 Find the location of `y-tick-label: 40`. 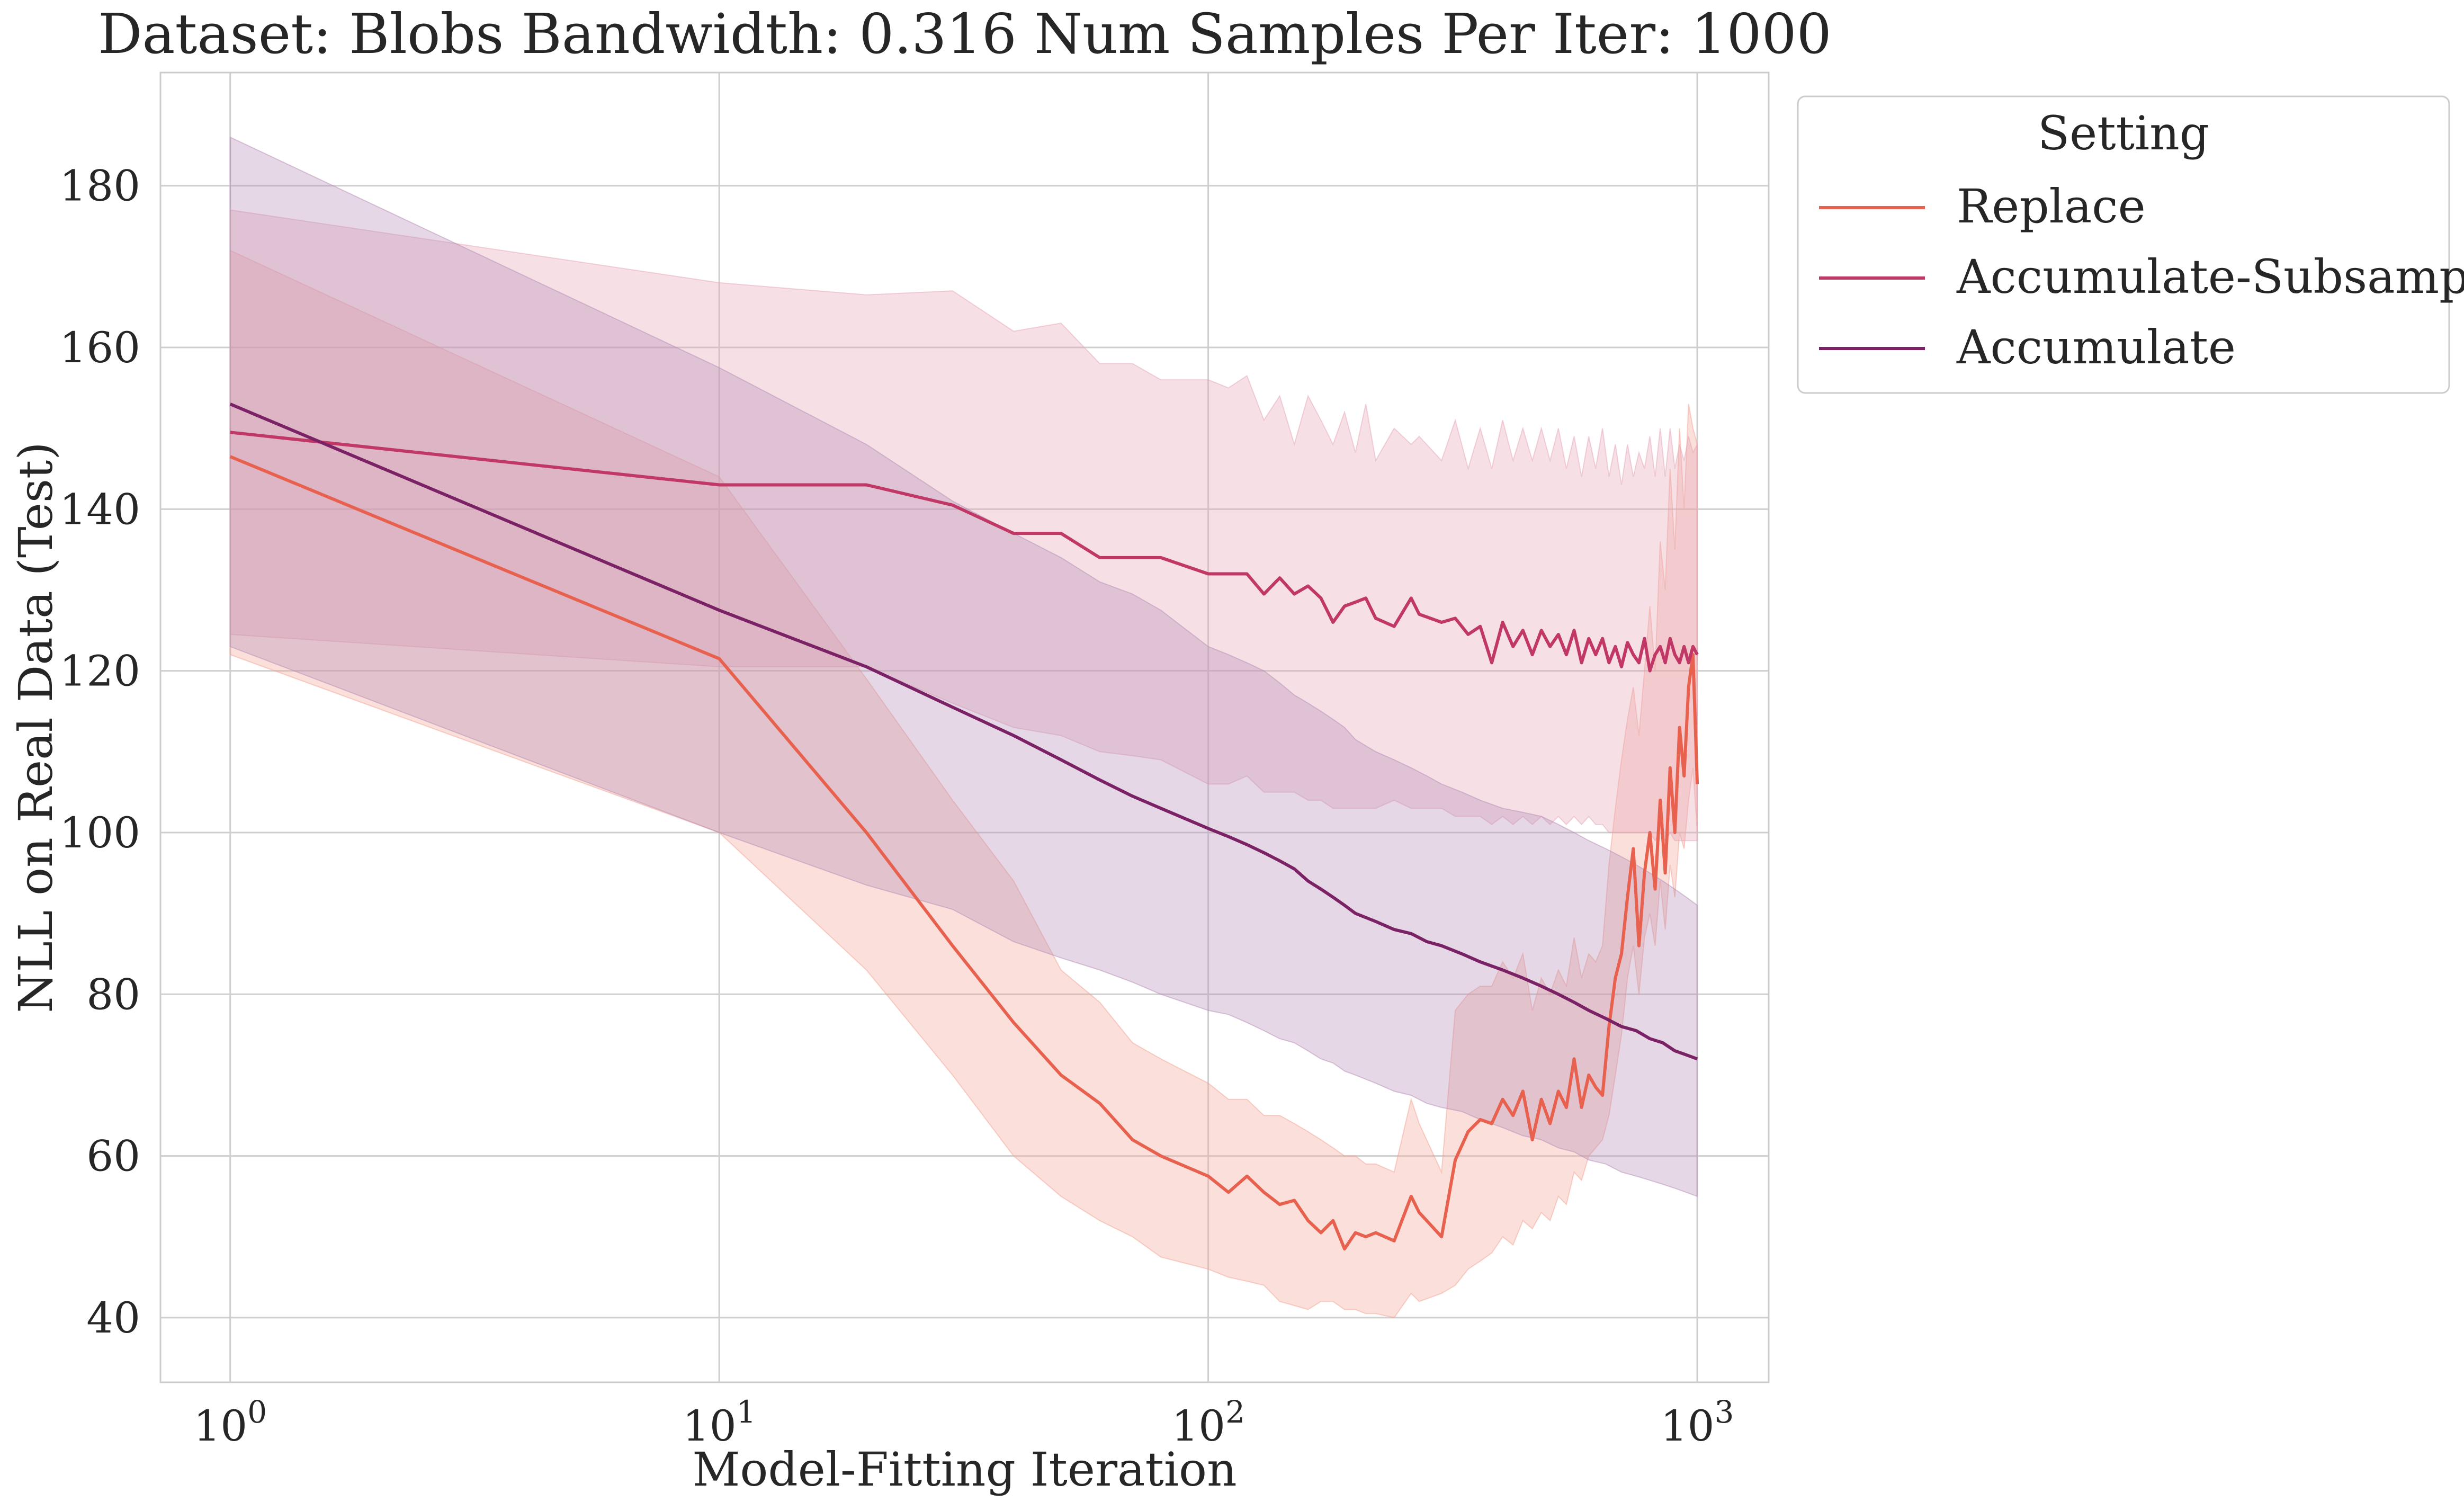

y-tick-label: 40 is located at coordinates (113, 1318).